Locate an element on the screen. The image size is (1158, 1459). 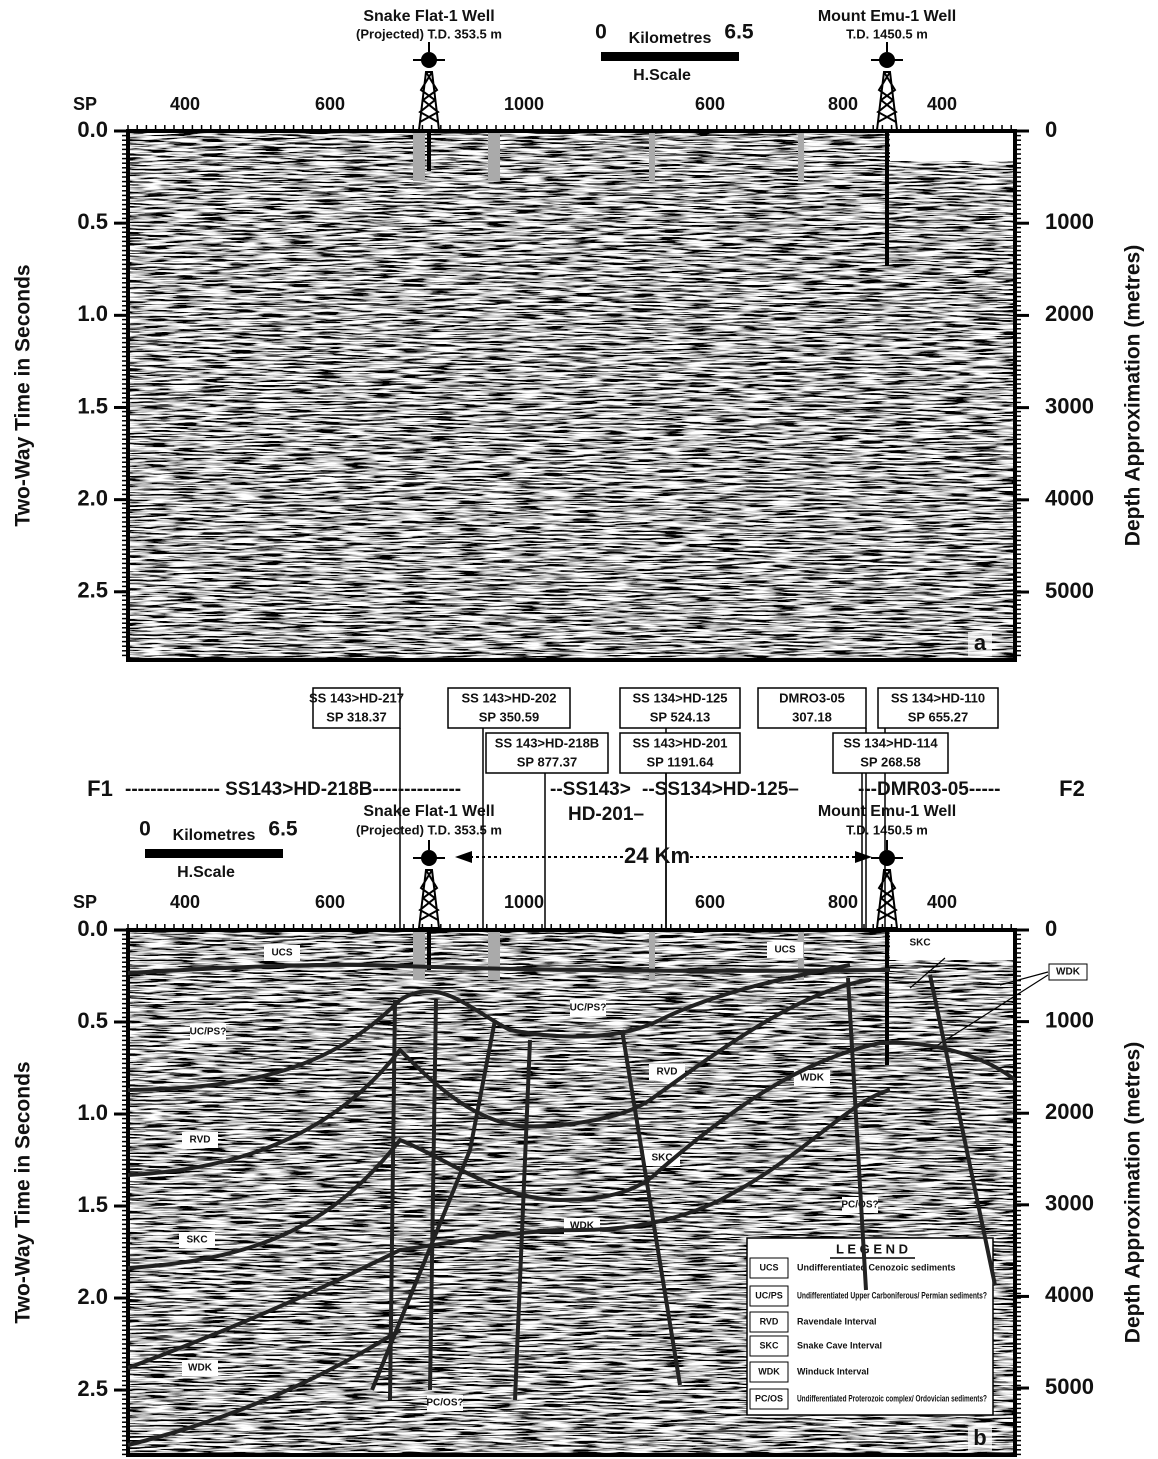
unit-label: PC/OS? is located at coordinates (444, 1403).